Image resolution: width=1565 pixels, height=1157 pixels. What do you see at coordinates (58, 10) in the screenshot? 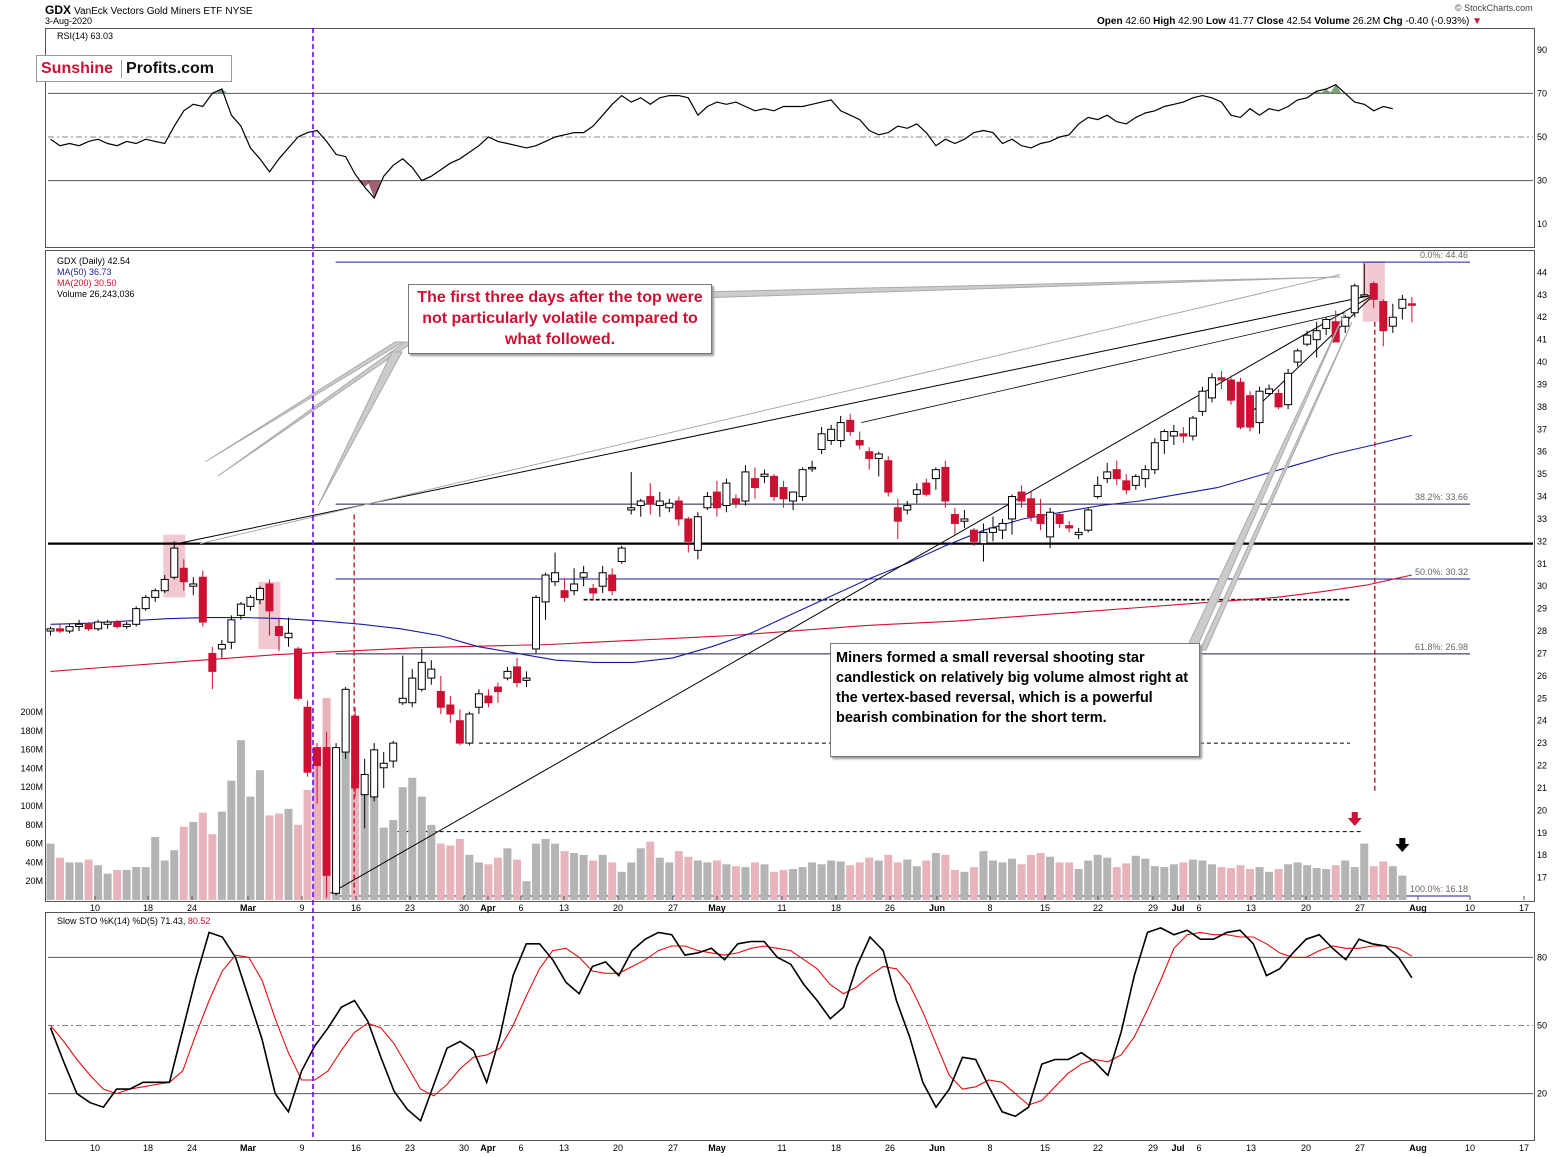
I see `symbol: GDX` at bounding box center [58, 10].